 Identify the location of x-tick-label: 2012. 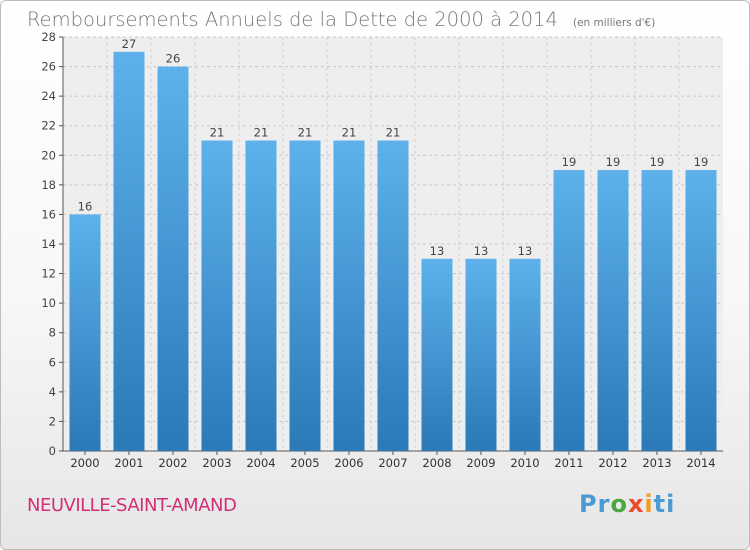
(612, 463).